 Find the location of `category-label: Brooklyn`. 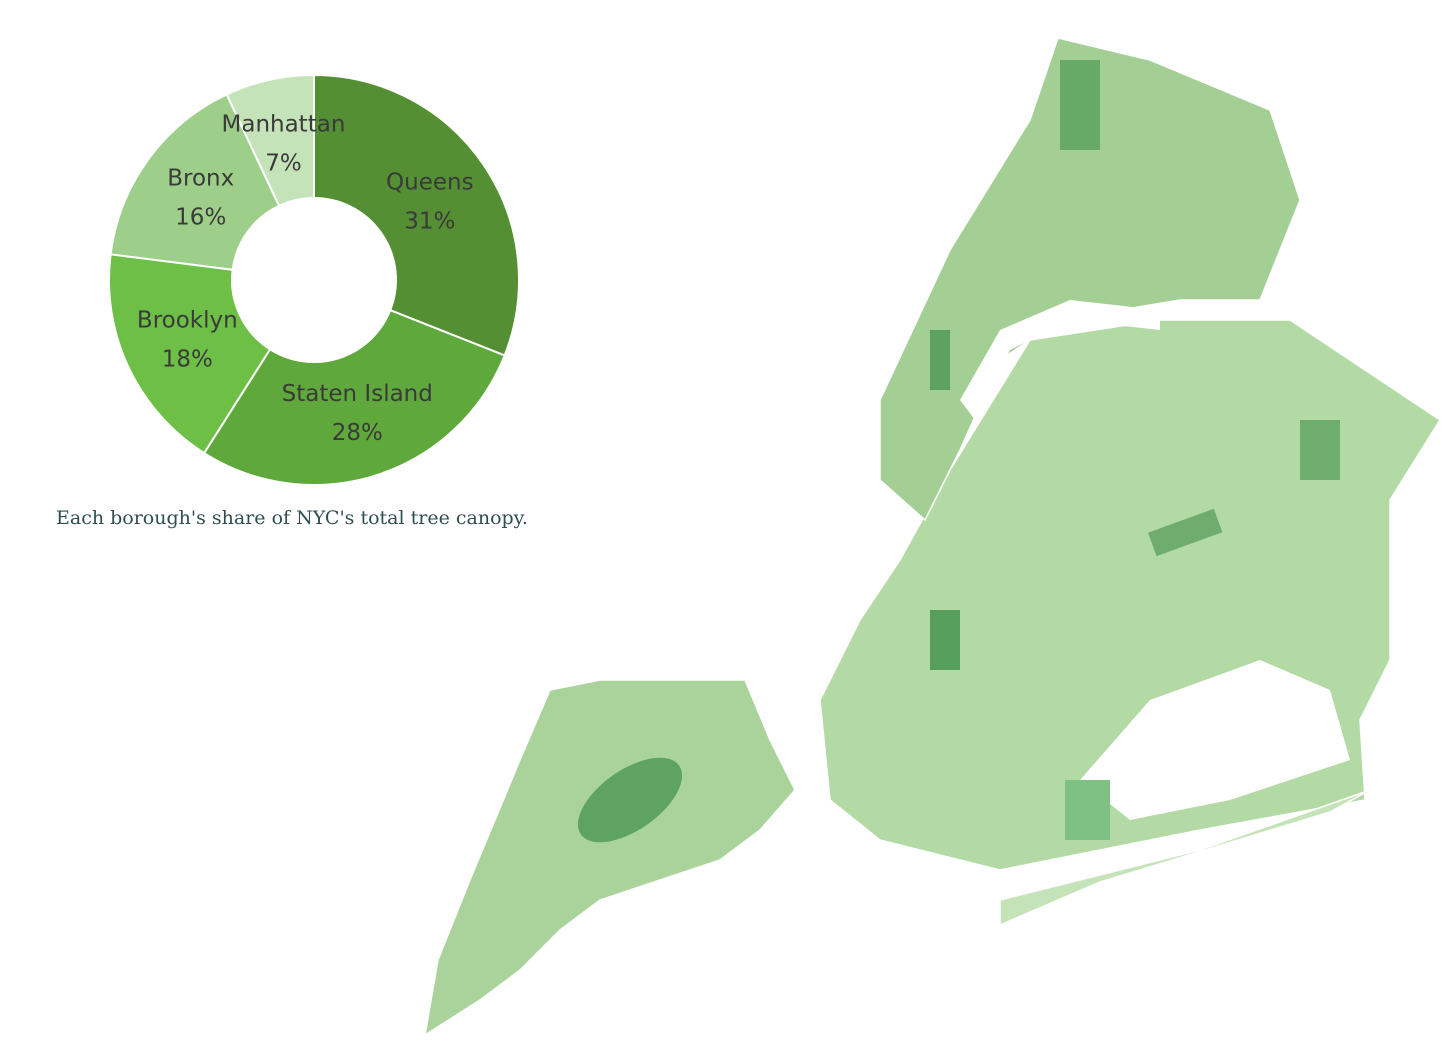

category-label: Brooklyn is located at coordinates (187, 321).